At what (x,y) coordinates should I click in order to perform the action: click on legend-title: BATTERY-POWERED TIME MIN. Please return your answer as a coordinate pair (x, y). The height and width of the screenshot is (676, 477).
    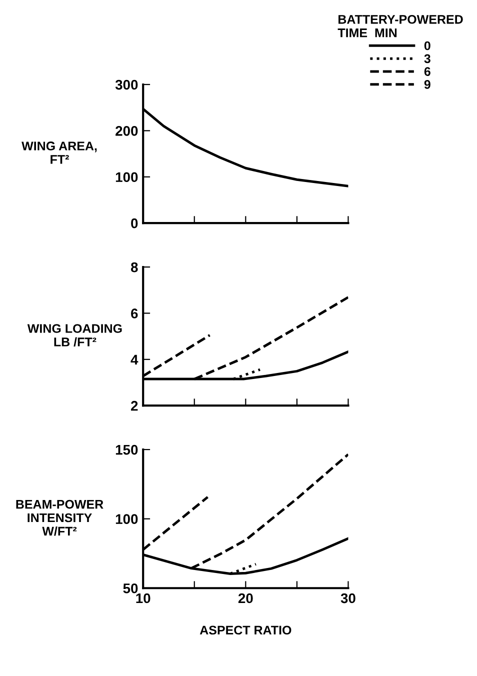
    Looking at the image, I should click on (400, 26).